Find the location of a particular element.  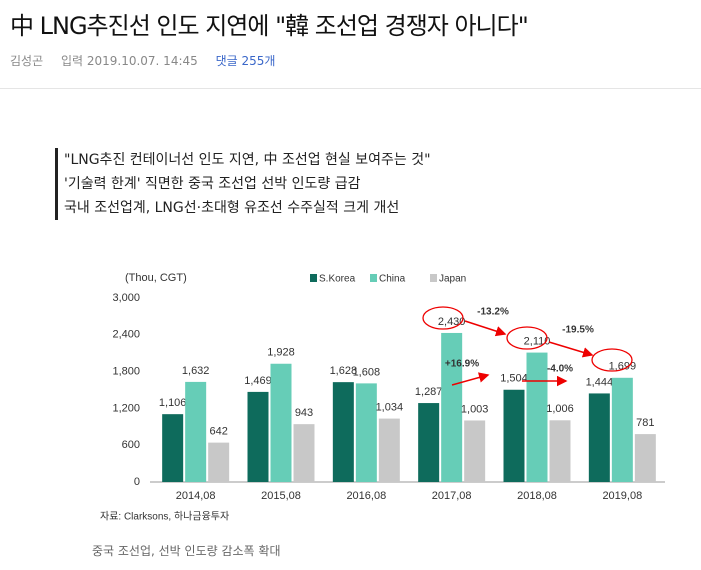

value-label: 1,469 is located at coordinates (258, 381).